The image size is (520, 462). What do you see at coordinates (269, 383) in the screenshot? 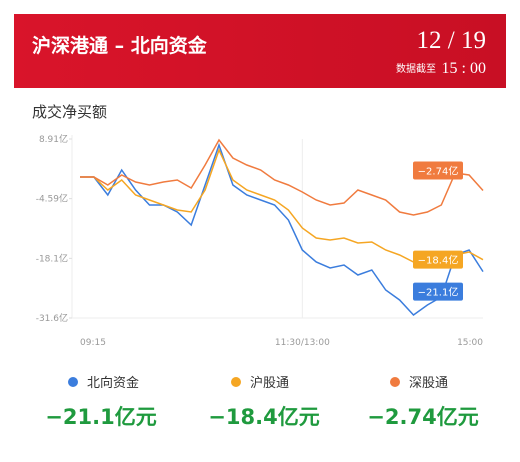
I see `legend-label: 沪股通` at bounding box center [269, 383].